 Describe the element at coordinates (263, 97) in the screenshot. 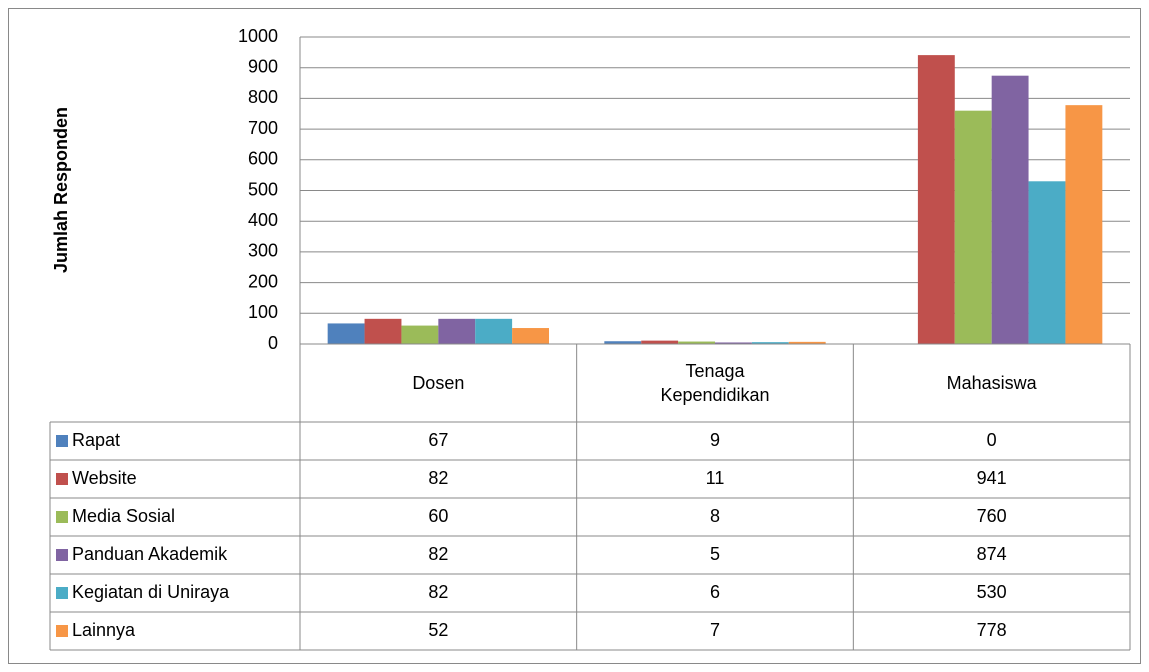

I see `y-tick-label: 800` at that location.